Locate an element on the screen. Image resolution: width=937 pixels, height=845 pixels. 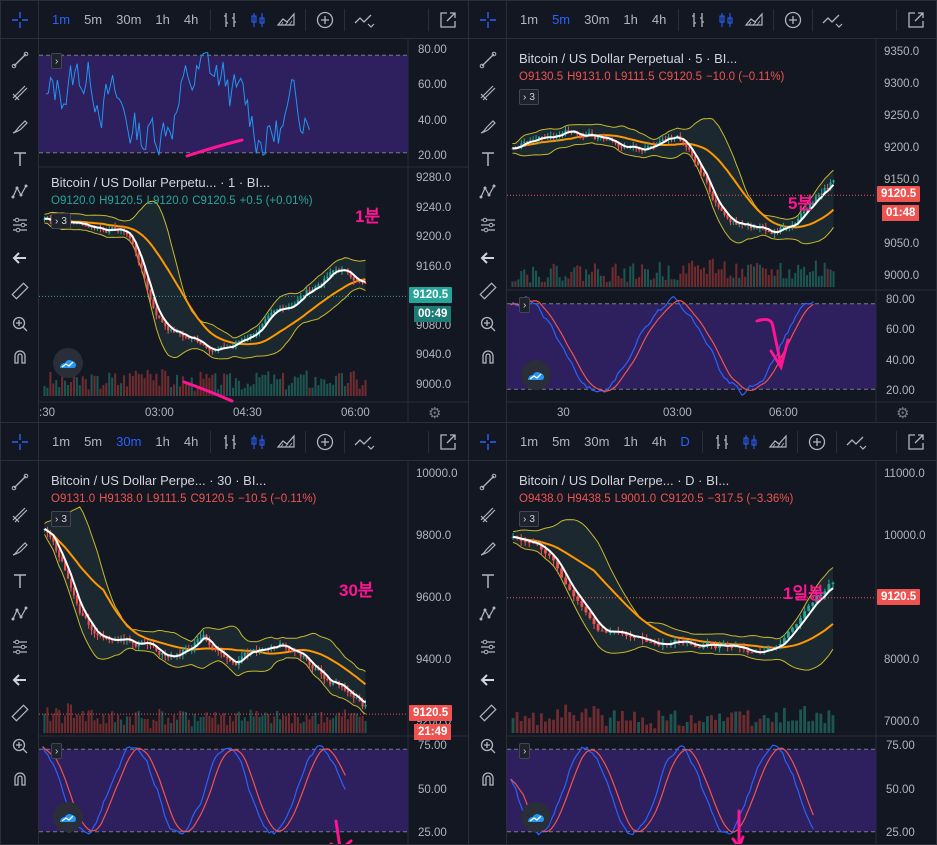
interval-D: D is located at coordinates (685, 441).